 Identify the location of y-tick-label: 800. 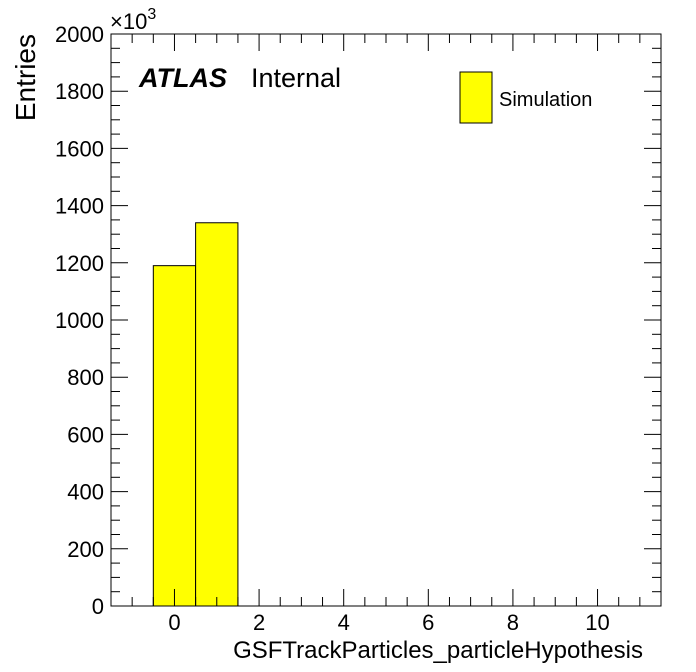
(85, 377).